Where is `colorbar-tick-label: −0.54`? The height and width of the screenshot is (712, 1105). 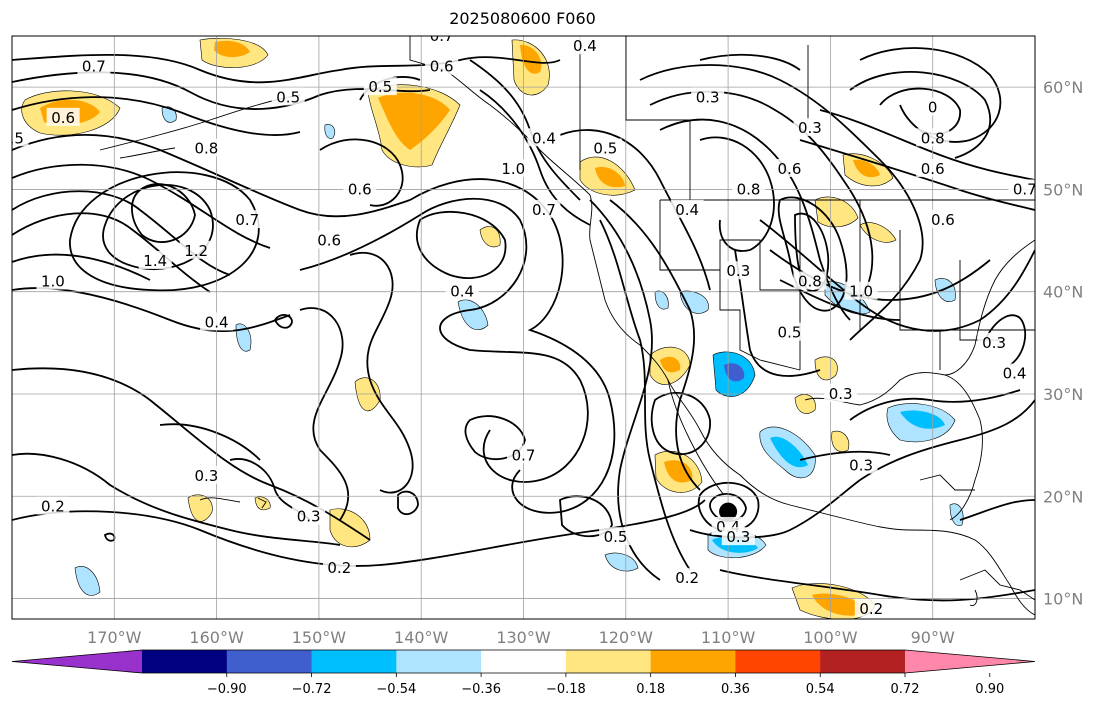 colorbar-tick-label: −0.54 is located at coordinates (396, 689).